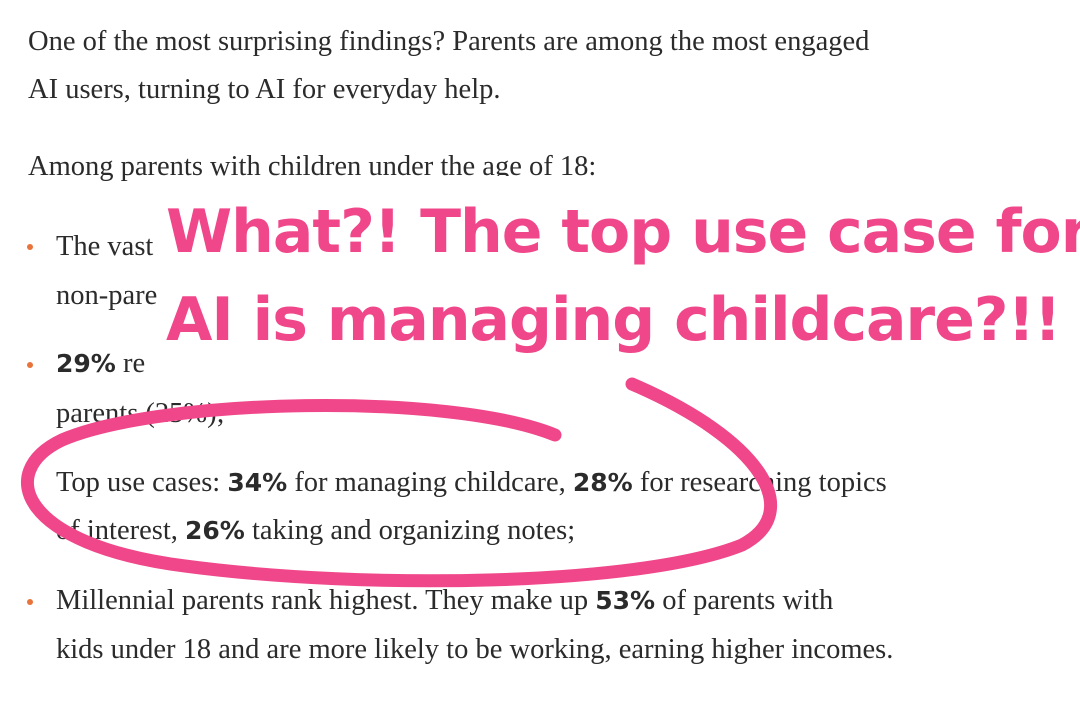 This screenshot has height=715, width=1080. What do you see at coordinates (142, 482) in the screenshot?
I see `text: Top use cases:` at bounding box center [142, 482].